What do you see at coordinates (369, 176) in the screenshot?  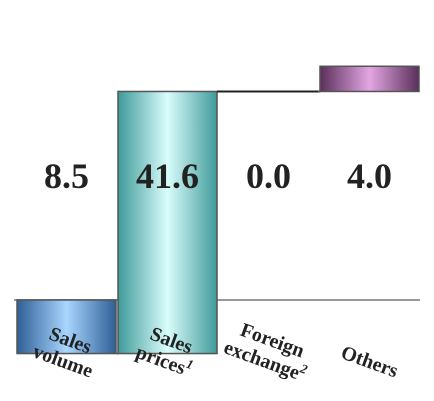 I see `value-label-3: 4.0` at bounding box center [369, 176].